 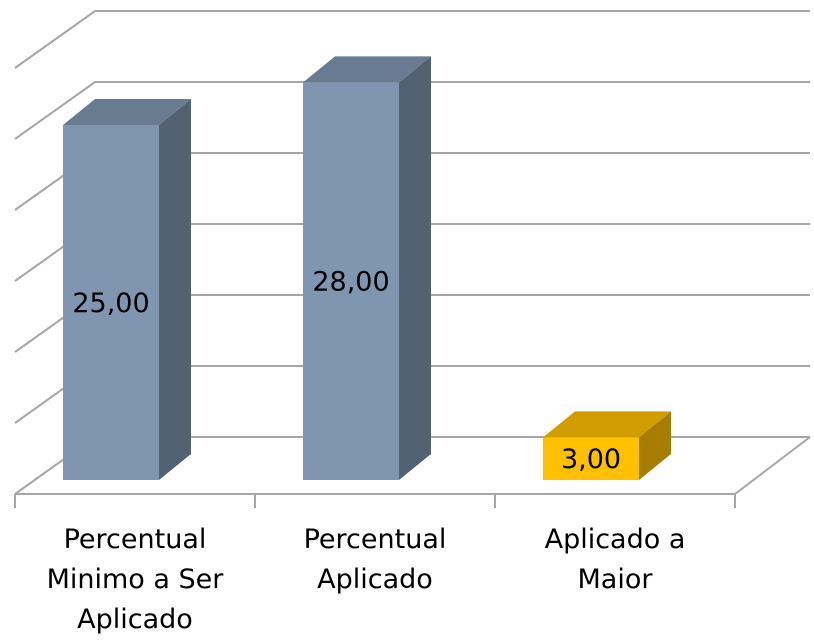 I want to click on x-tick-label: Aplicado a Maior, so click(x=615, y=559).